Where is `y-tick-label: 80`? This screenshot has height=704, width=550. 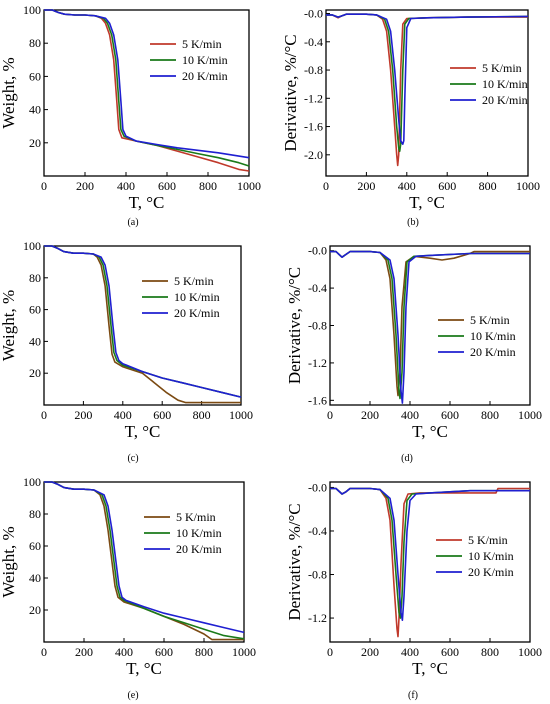 y-tick-label: 80 is located at coordinates (35, 43).